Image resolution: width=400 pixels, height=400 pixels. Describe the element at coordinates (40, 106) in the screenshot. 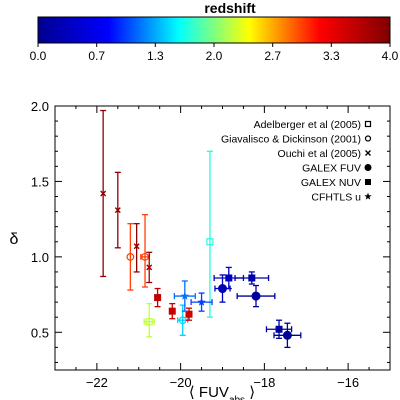

I see `y-tick-label: 2.0` at that location.